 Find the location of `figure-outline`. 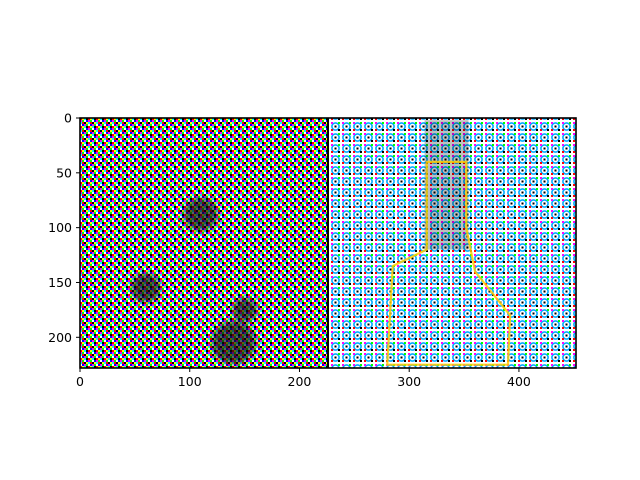

figure-outline is located at coordinates (449, 263).